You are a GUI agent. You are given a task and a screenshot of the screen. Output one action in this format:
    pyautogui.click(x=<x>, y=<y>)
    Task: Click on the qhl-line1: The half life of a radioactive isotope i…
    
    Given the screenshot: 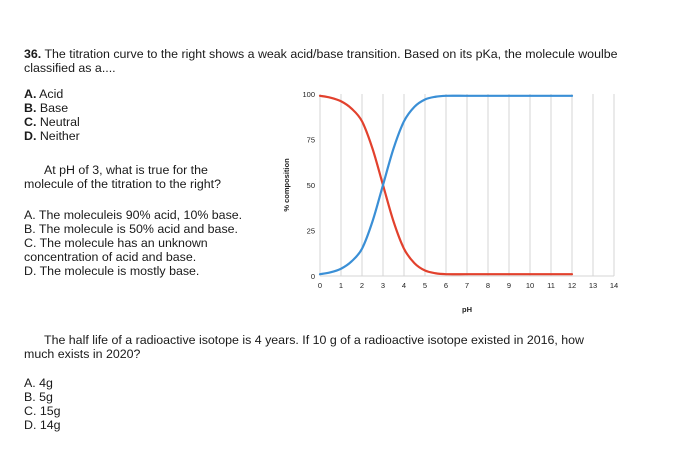 What is the action you would take?
    pyautogui.click(x=314, y=340)
    